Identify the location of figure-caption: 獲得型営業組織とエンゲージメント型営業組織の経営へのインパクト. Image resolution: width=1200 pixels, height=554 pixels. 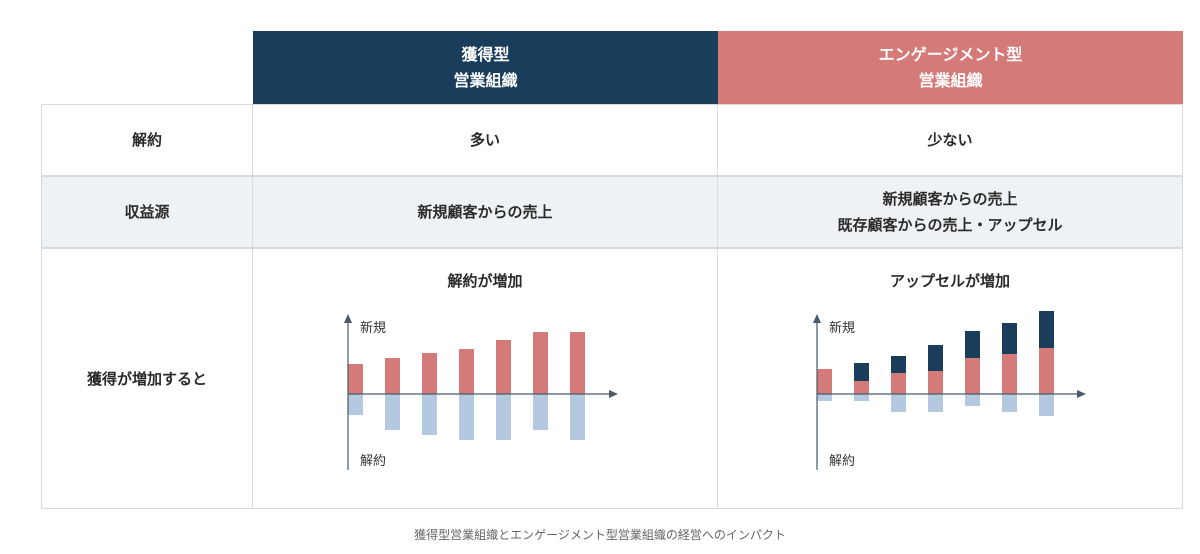
(600, 535).